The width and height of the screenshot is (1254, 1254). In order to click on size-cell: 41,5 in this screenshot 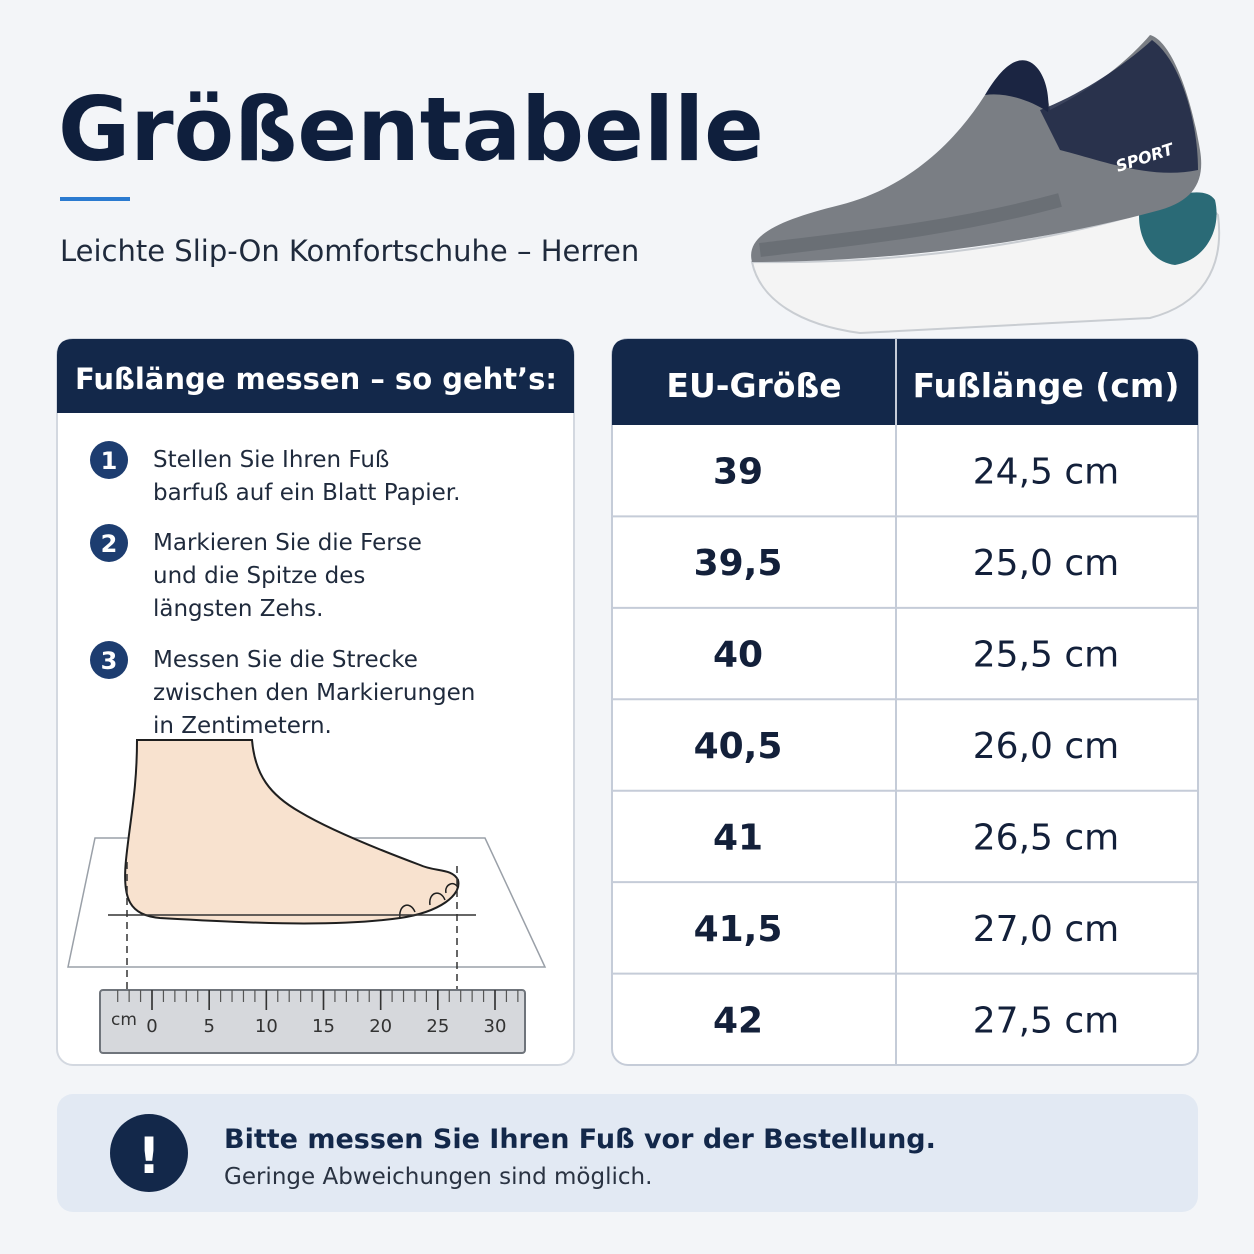, I will do `click(738, 929)`.